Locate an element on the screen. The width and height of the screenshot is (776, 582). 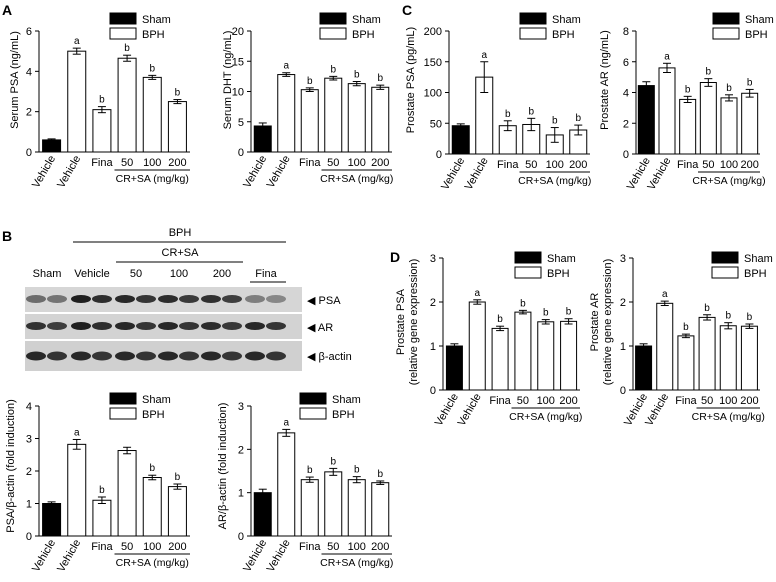
lane-label-vehicle: Vehicle is located at coordinates (91, 274).